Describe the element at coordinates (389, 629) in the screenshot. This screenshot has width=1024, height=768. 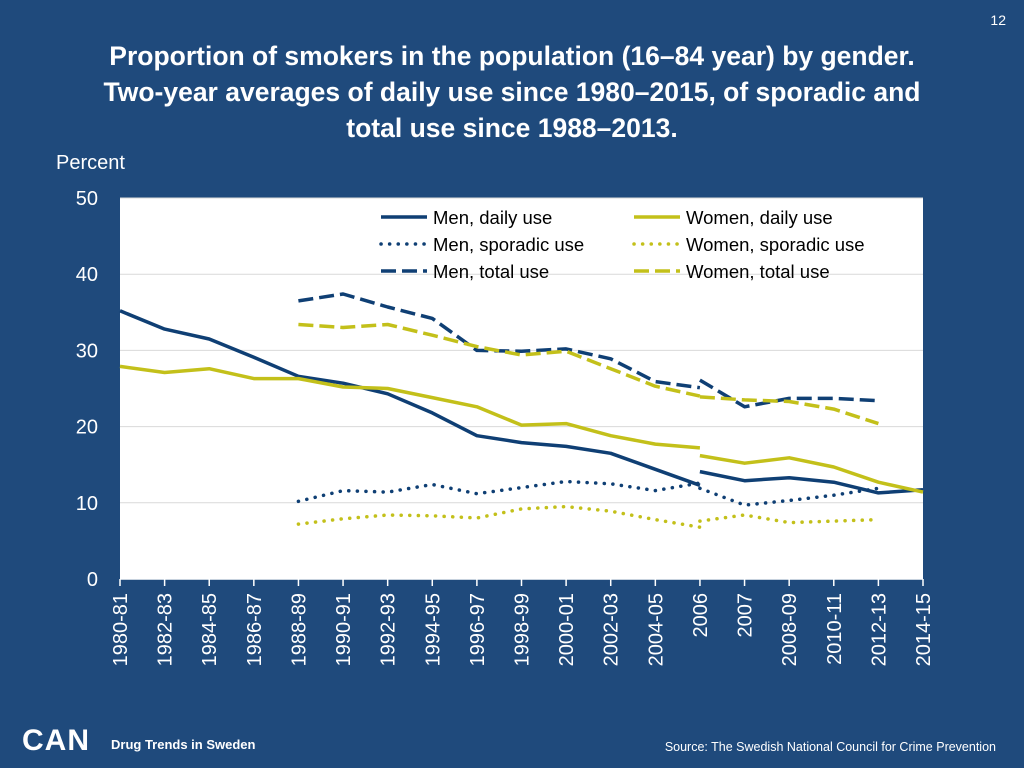
I see `x-tick-label: 1992-93` at that location.